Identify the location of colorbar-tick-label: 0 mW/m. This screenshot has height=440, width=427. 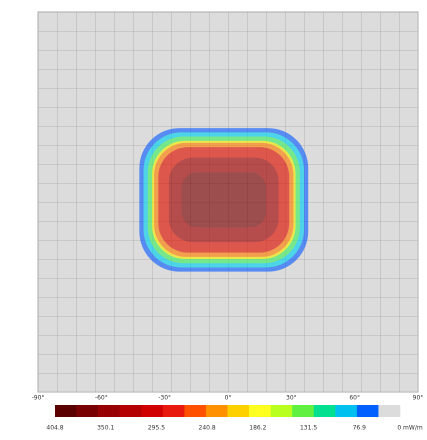
(410, 428).